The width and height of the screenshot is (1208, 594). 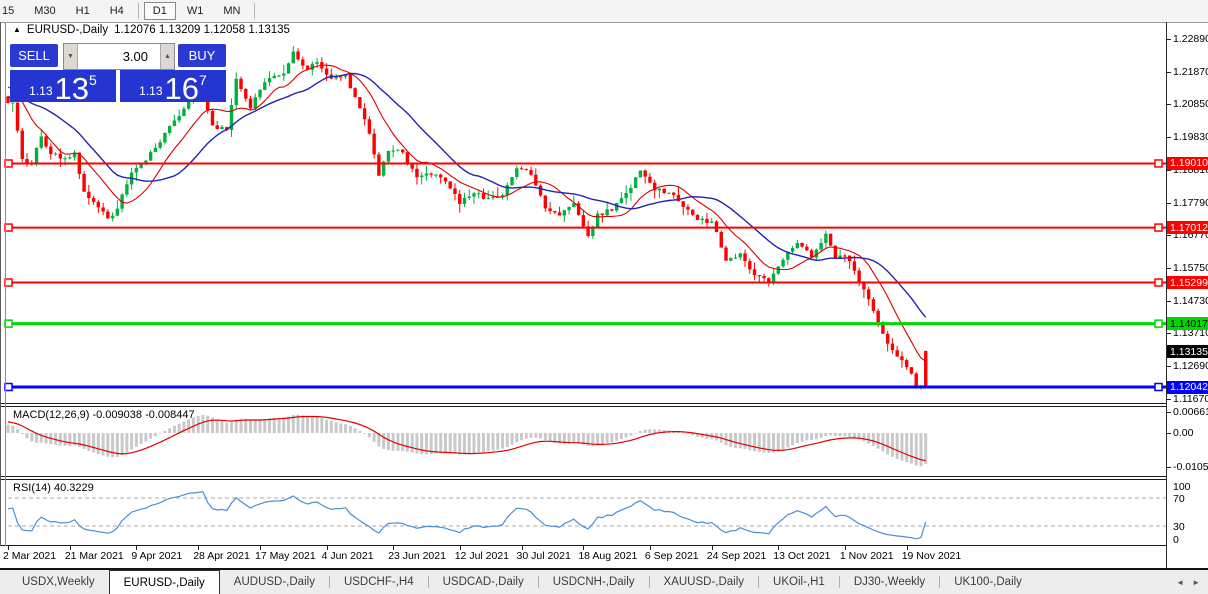 I want to click on price-tick-label: 1.20850, so click(x=1190, y=104).